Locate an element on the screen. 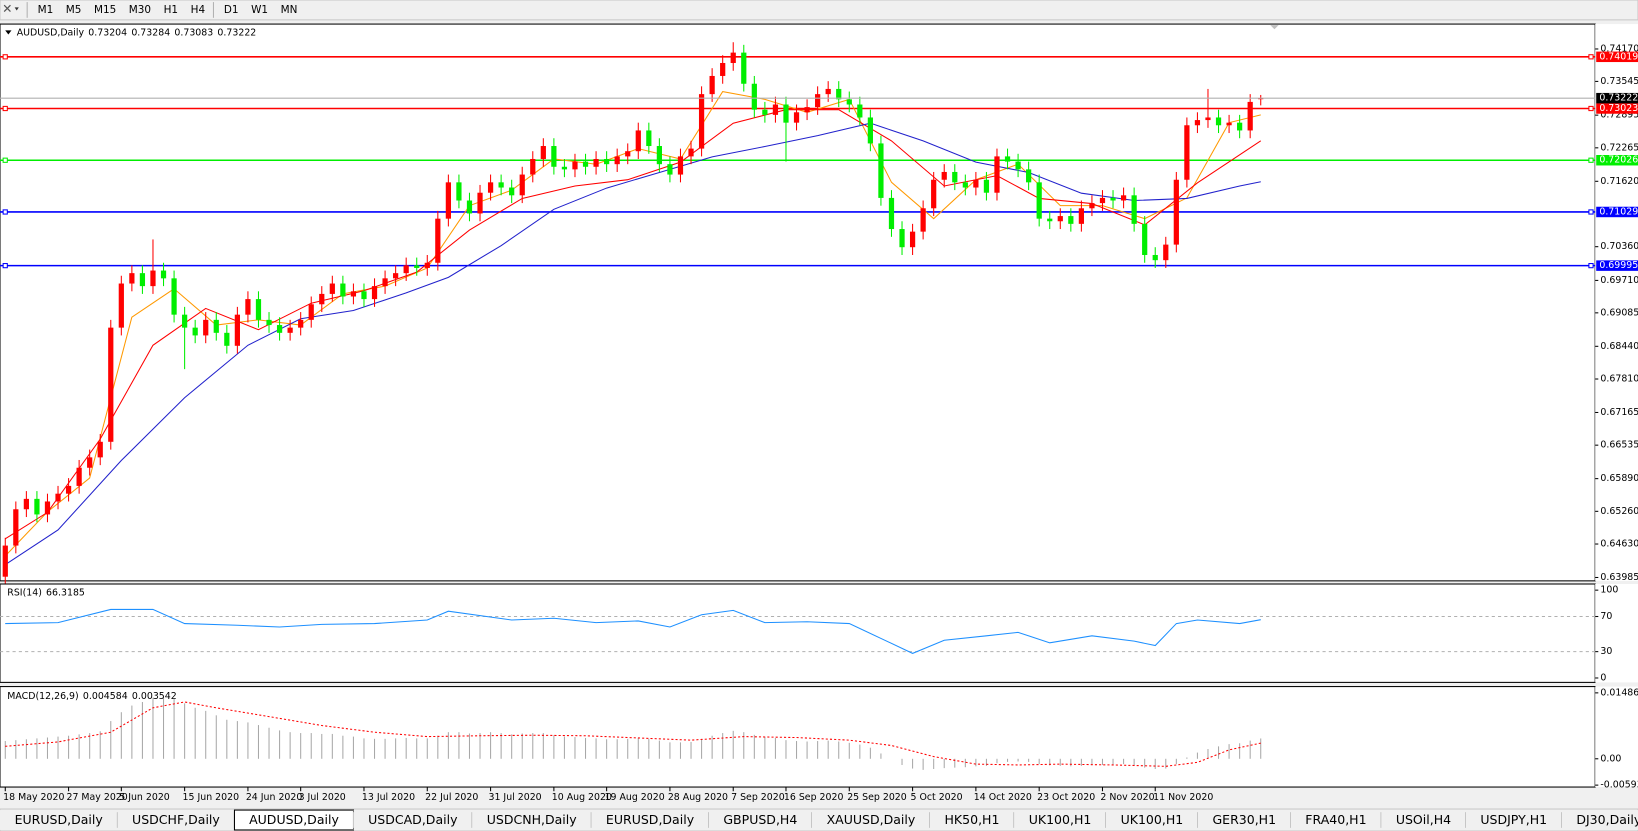 The width and height of the screenshot is (1638, 831). tab-label: GER30,H1 is located at coordinates (1244, 819).